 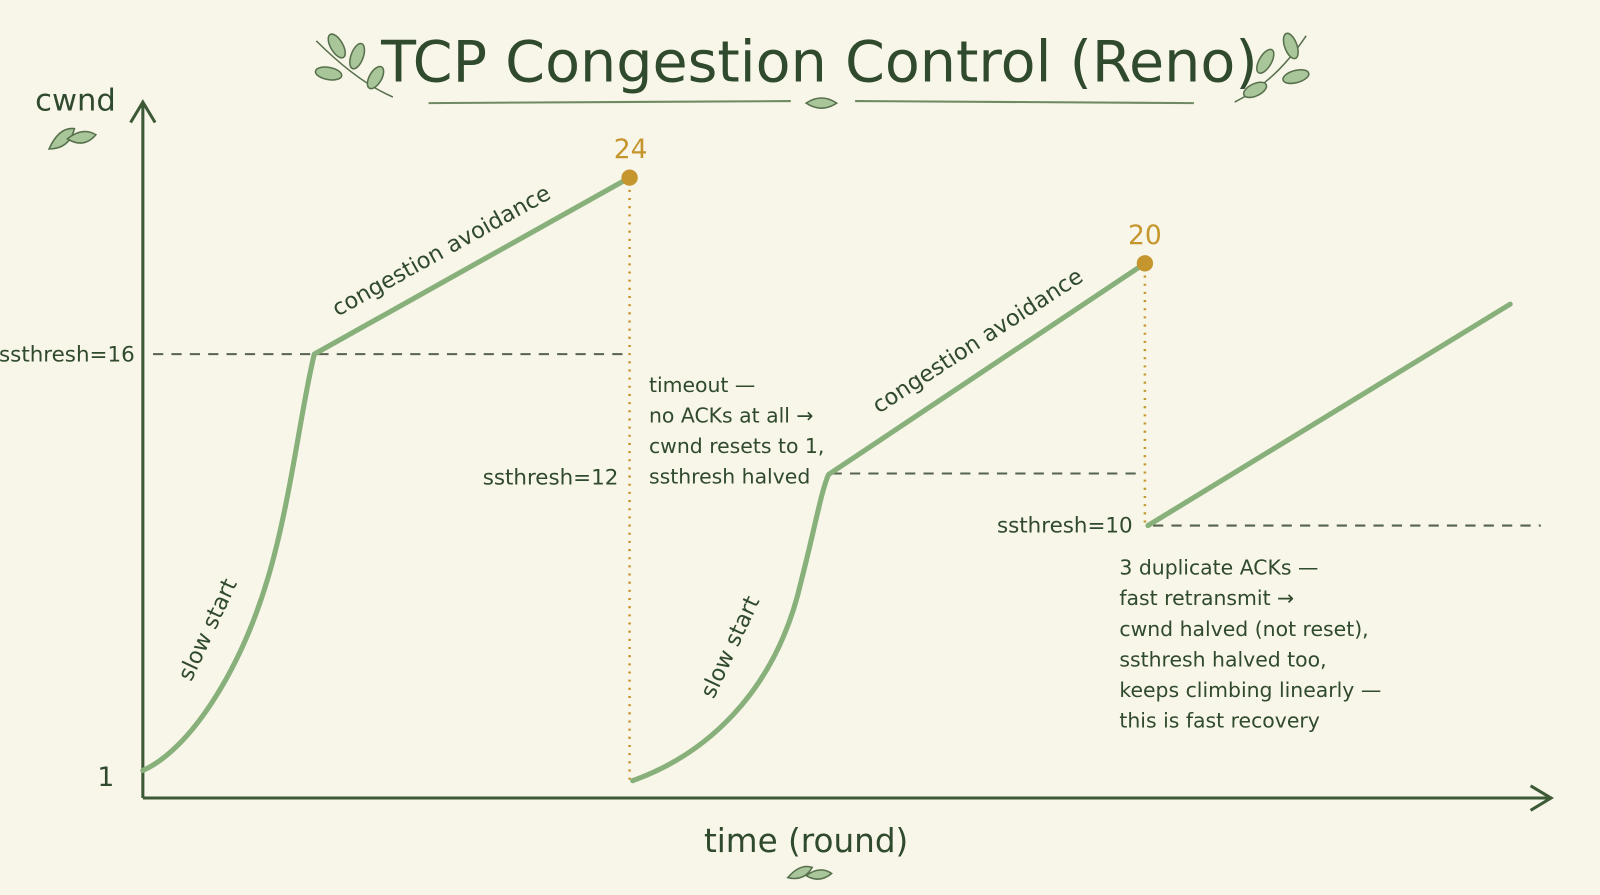 What do you see at coordinates (729, 477) in the screenshot?
I see `annotation-line: ssthresh halved` at bounding box center [729, 477].